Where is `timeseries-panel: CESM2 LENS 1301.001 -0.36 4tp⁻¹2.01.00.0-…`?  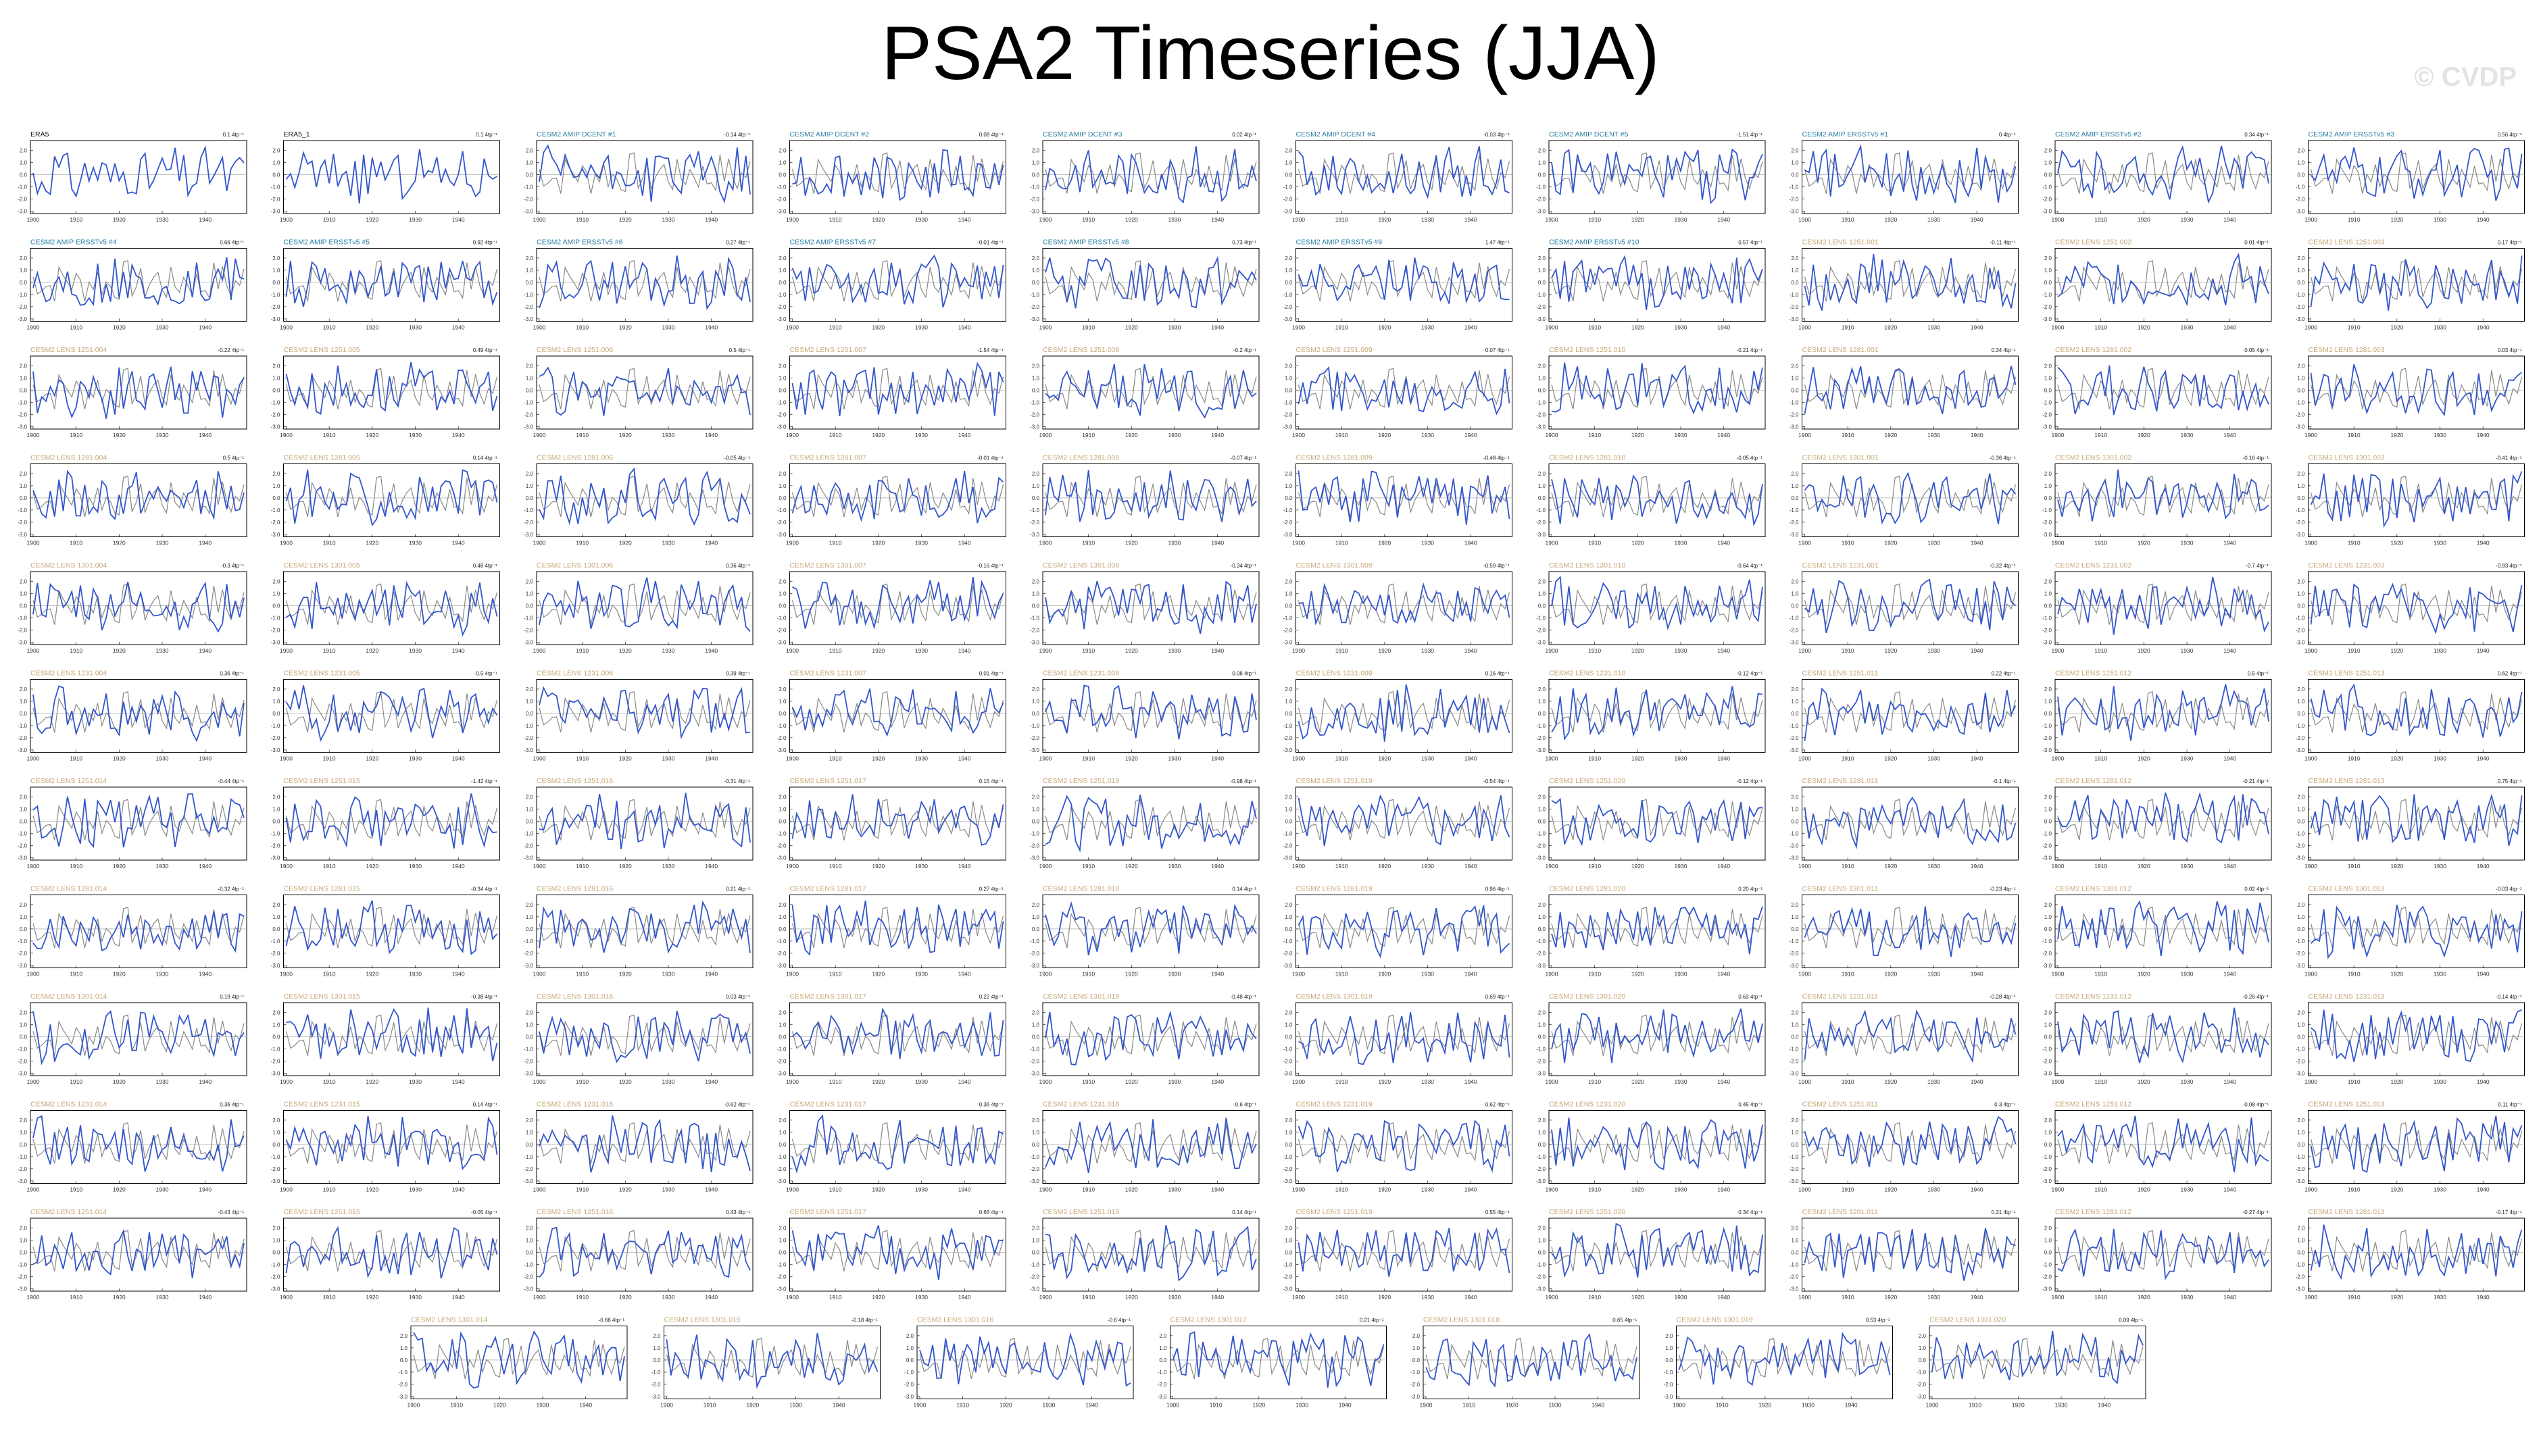
timeseries-panel: CESM2 LENS 1301.001 -0.36 4tp⁻¹2.01.00.0-… is located at coordinates (1904, 500).